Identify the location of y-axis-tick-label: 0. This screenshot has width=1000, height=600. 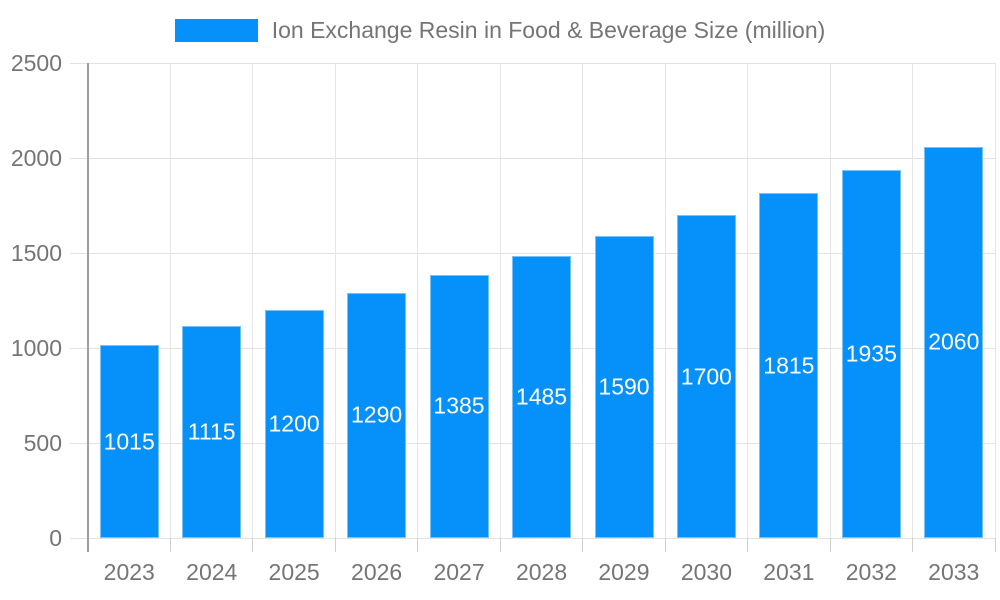
(55, 538).